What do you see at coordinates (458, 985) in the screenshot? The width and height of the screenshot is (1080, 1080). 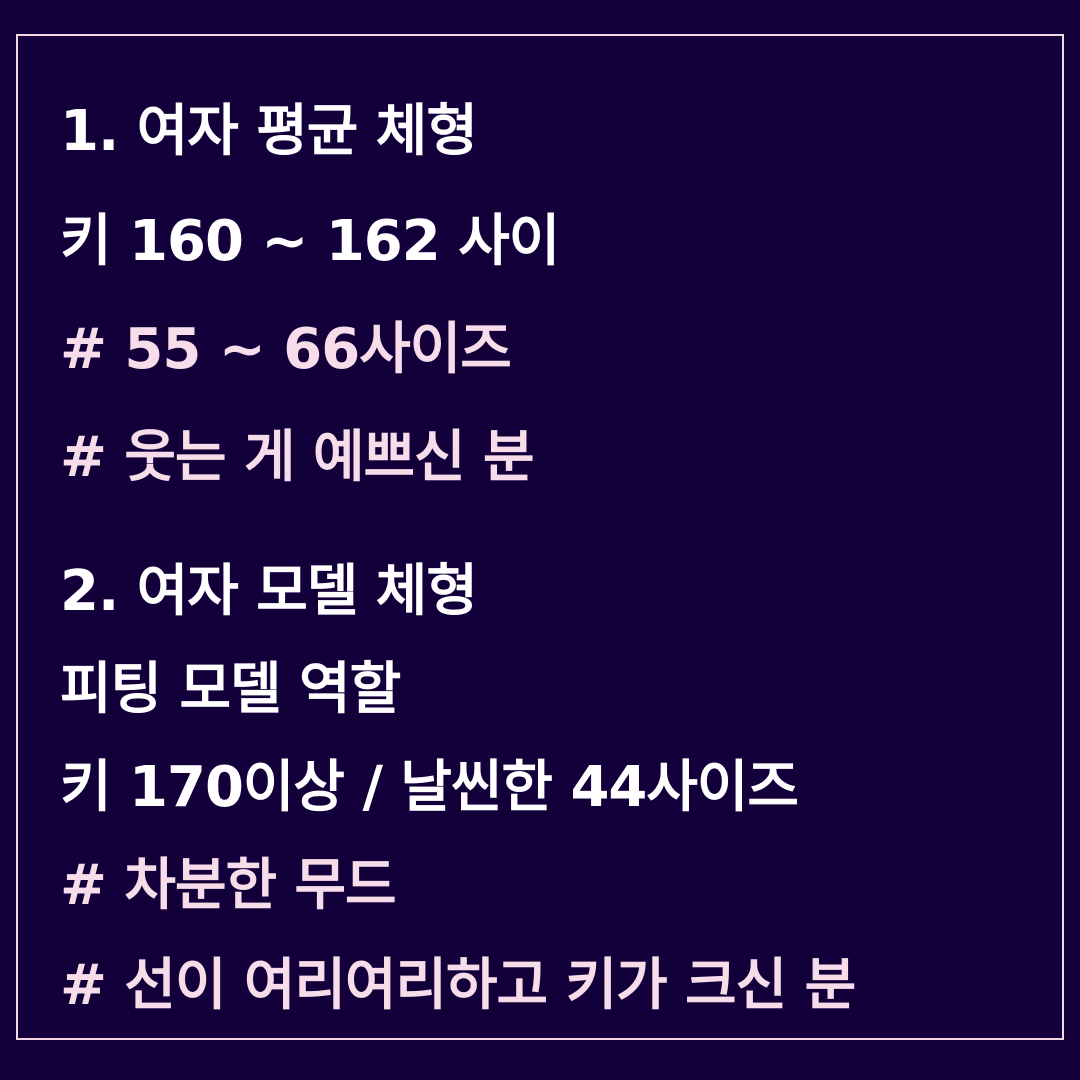 I see `section2-tag-slim-tall: # 선이 여리여리하고 키가 크신 분` at bounding box center [458, 985].